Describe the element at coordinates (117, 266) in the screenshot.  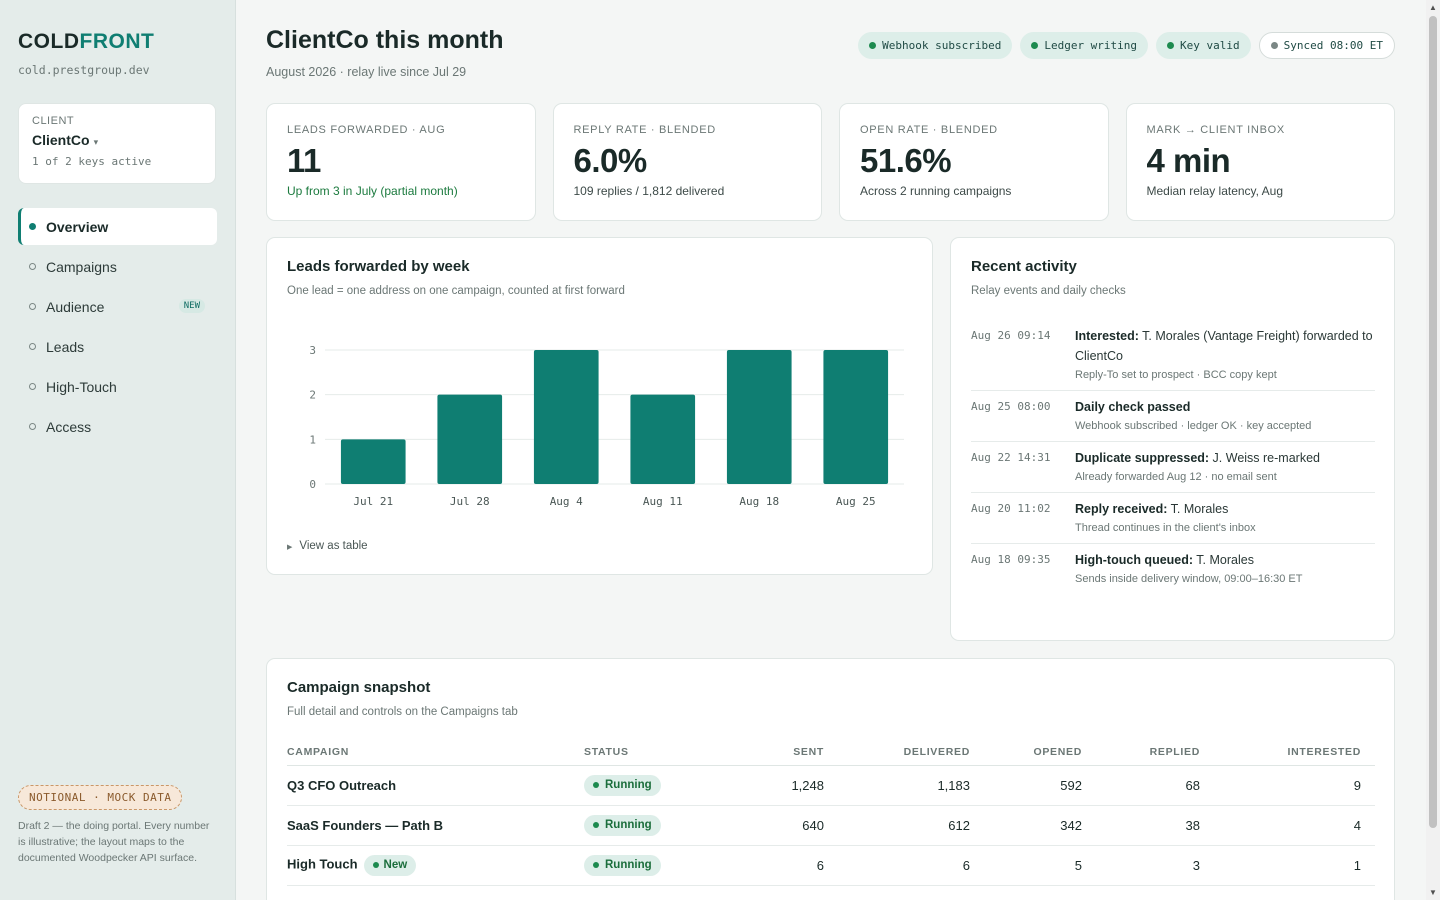
I see `sidebar-item-campaigns: Campaigns` at that location.